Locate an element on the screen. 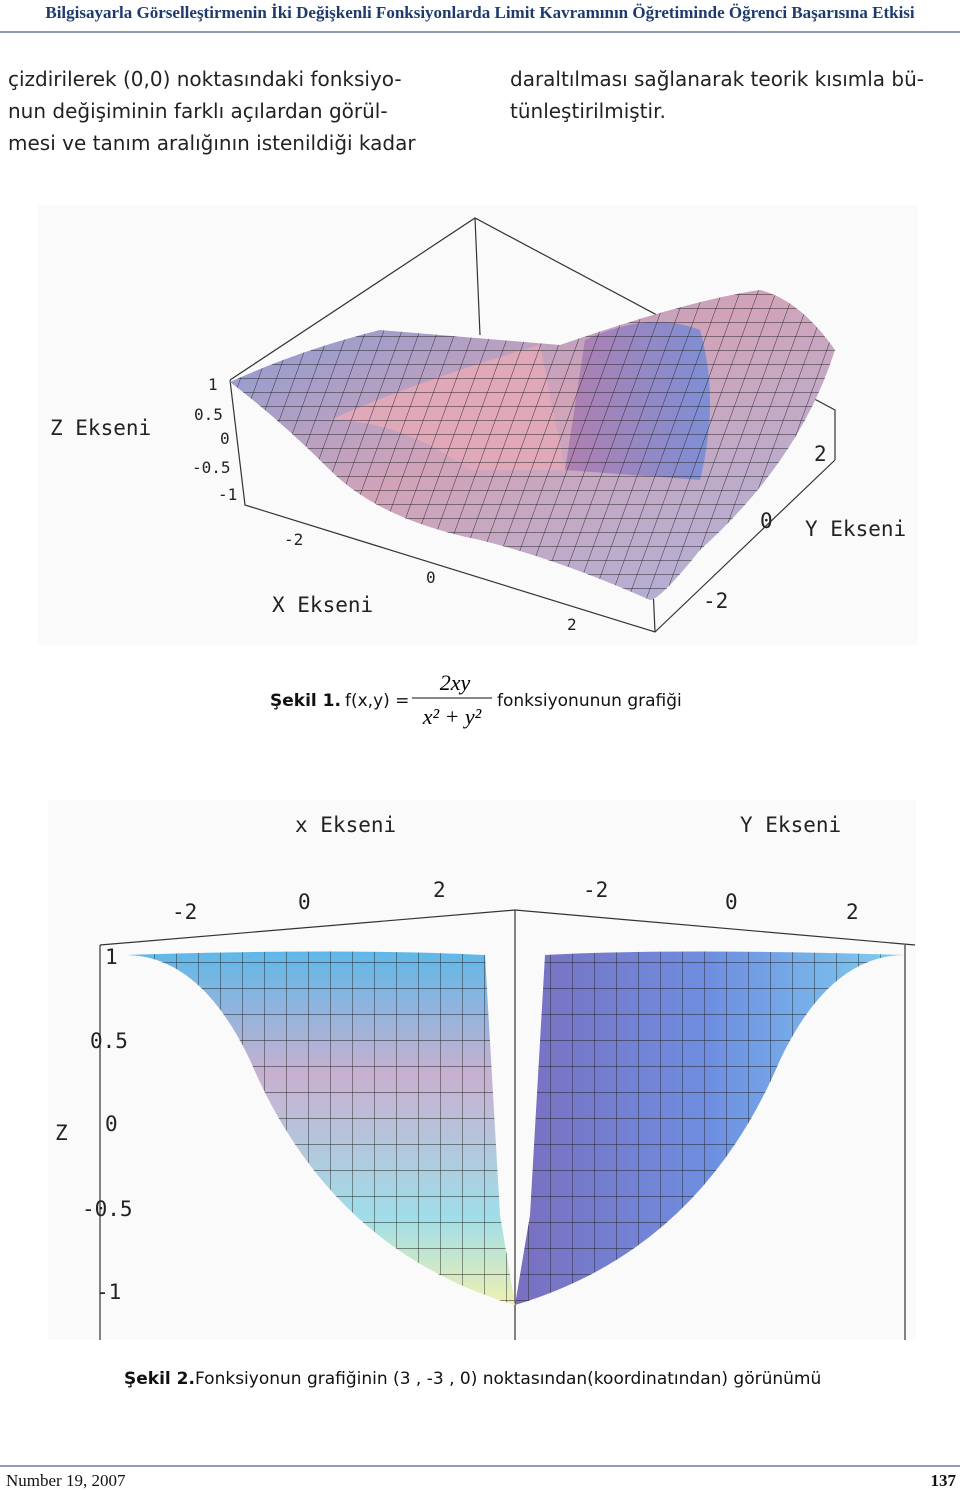  z-axis-label: Z is located at coordinates (61, 1133).